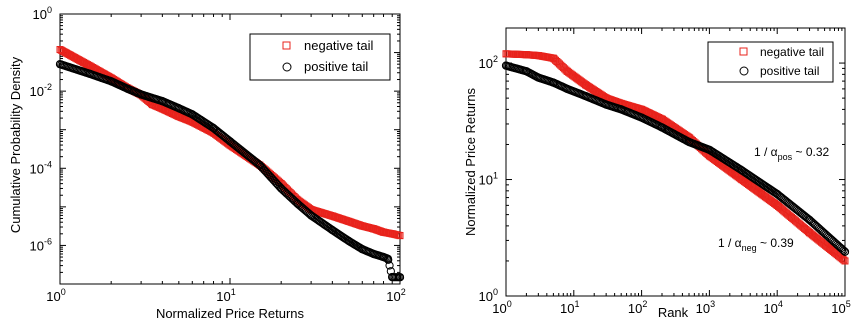 The image size is (851, 322). Describe the element at coordinates (705, 307) in the screenshot. I see `right-x-tick-label: 10³` at that location.